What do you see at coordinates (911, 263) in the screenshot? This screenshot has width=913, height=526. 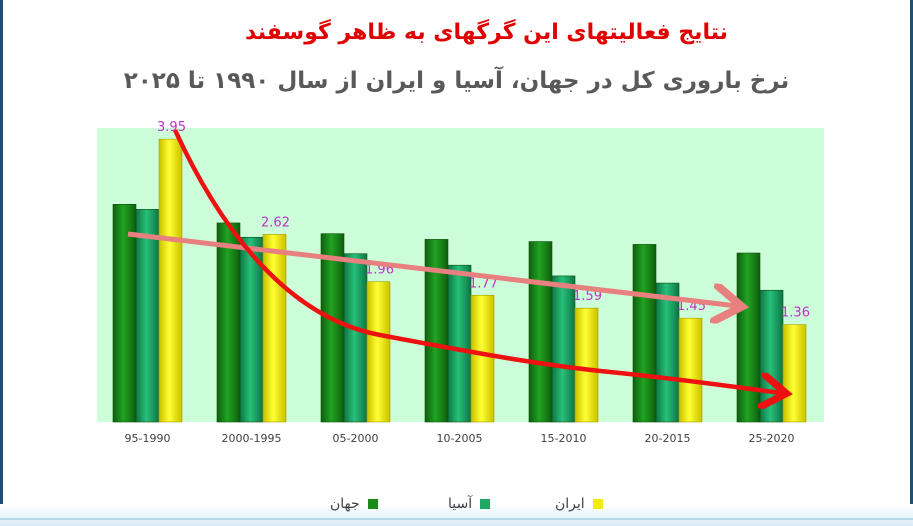 I see `slide-frame-right` at bounding box center [911, 263].